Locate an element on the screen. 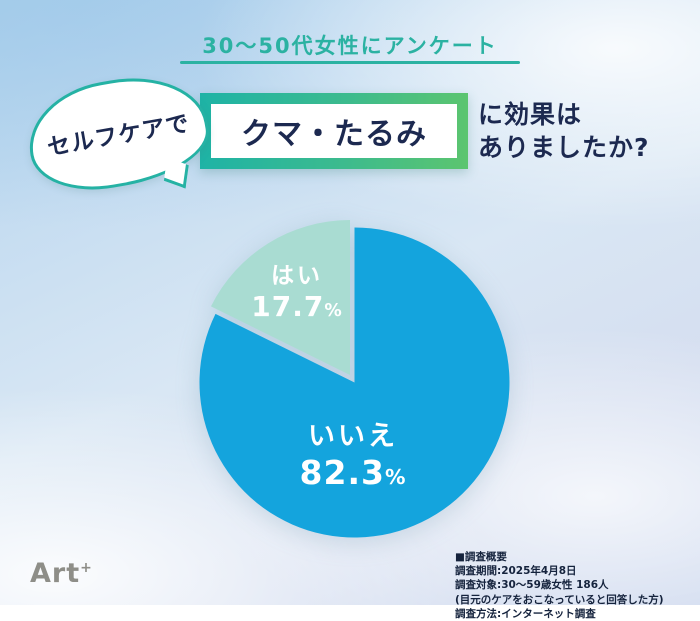 The width and height of the screenshot is (700, 621). pie-label-yes-name: はい is located at coordinates (297, 276).